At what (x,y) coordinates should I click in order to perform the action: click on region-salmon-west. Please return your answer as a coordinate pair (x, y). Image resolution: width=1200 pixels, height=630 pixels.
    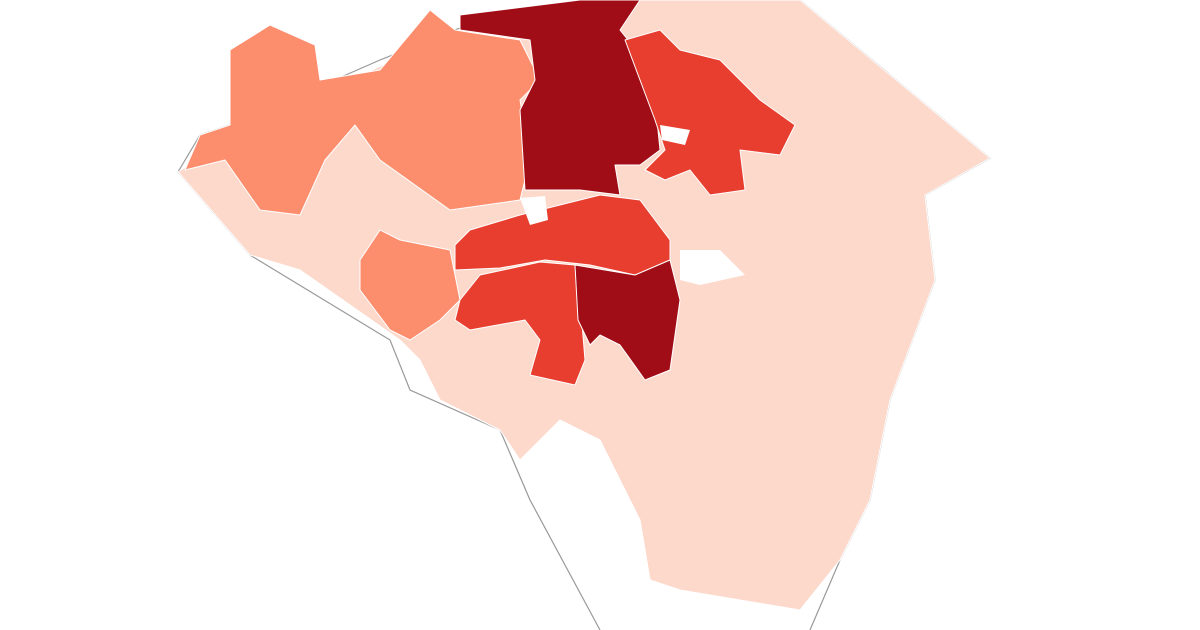
    Looking at the image, I should click on (410, 285).